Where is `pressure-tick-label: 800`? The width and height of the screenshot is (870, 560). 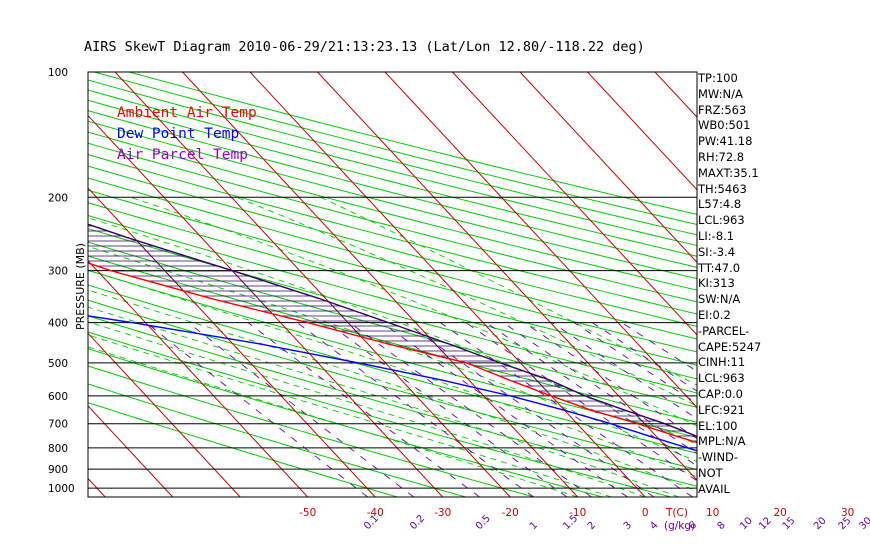 pressure-tick-label: 800 is located at coordinates (58, 449).